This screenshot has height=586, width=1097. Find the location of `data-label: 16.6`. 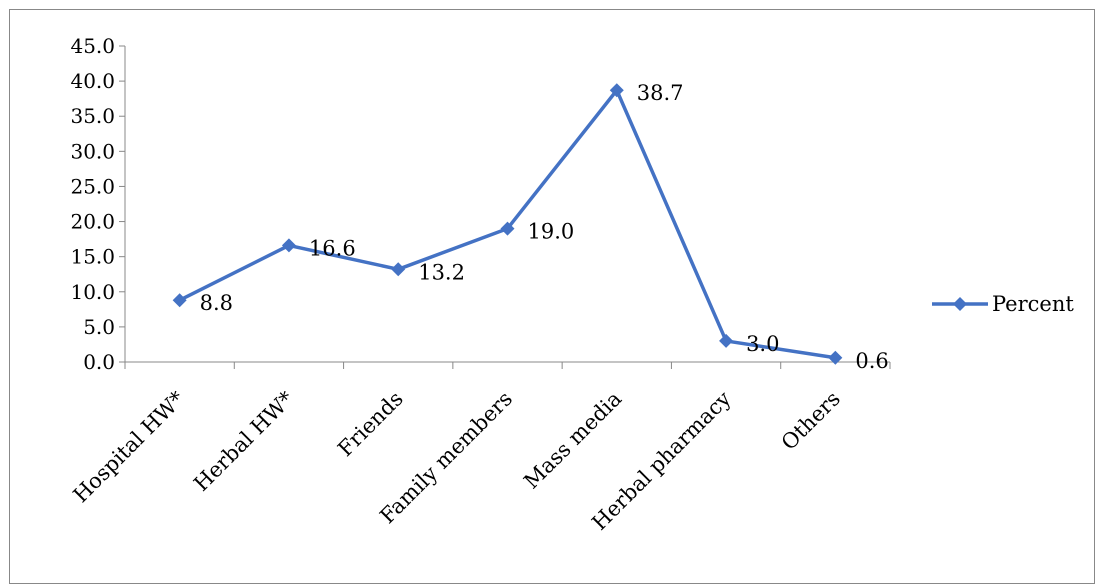

data-label: 16.6 is located at coordinates (332, 248).